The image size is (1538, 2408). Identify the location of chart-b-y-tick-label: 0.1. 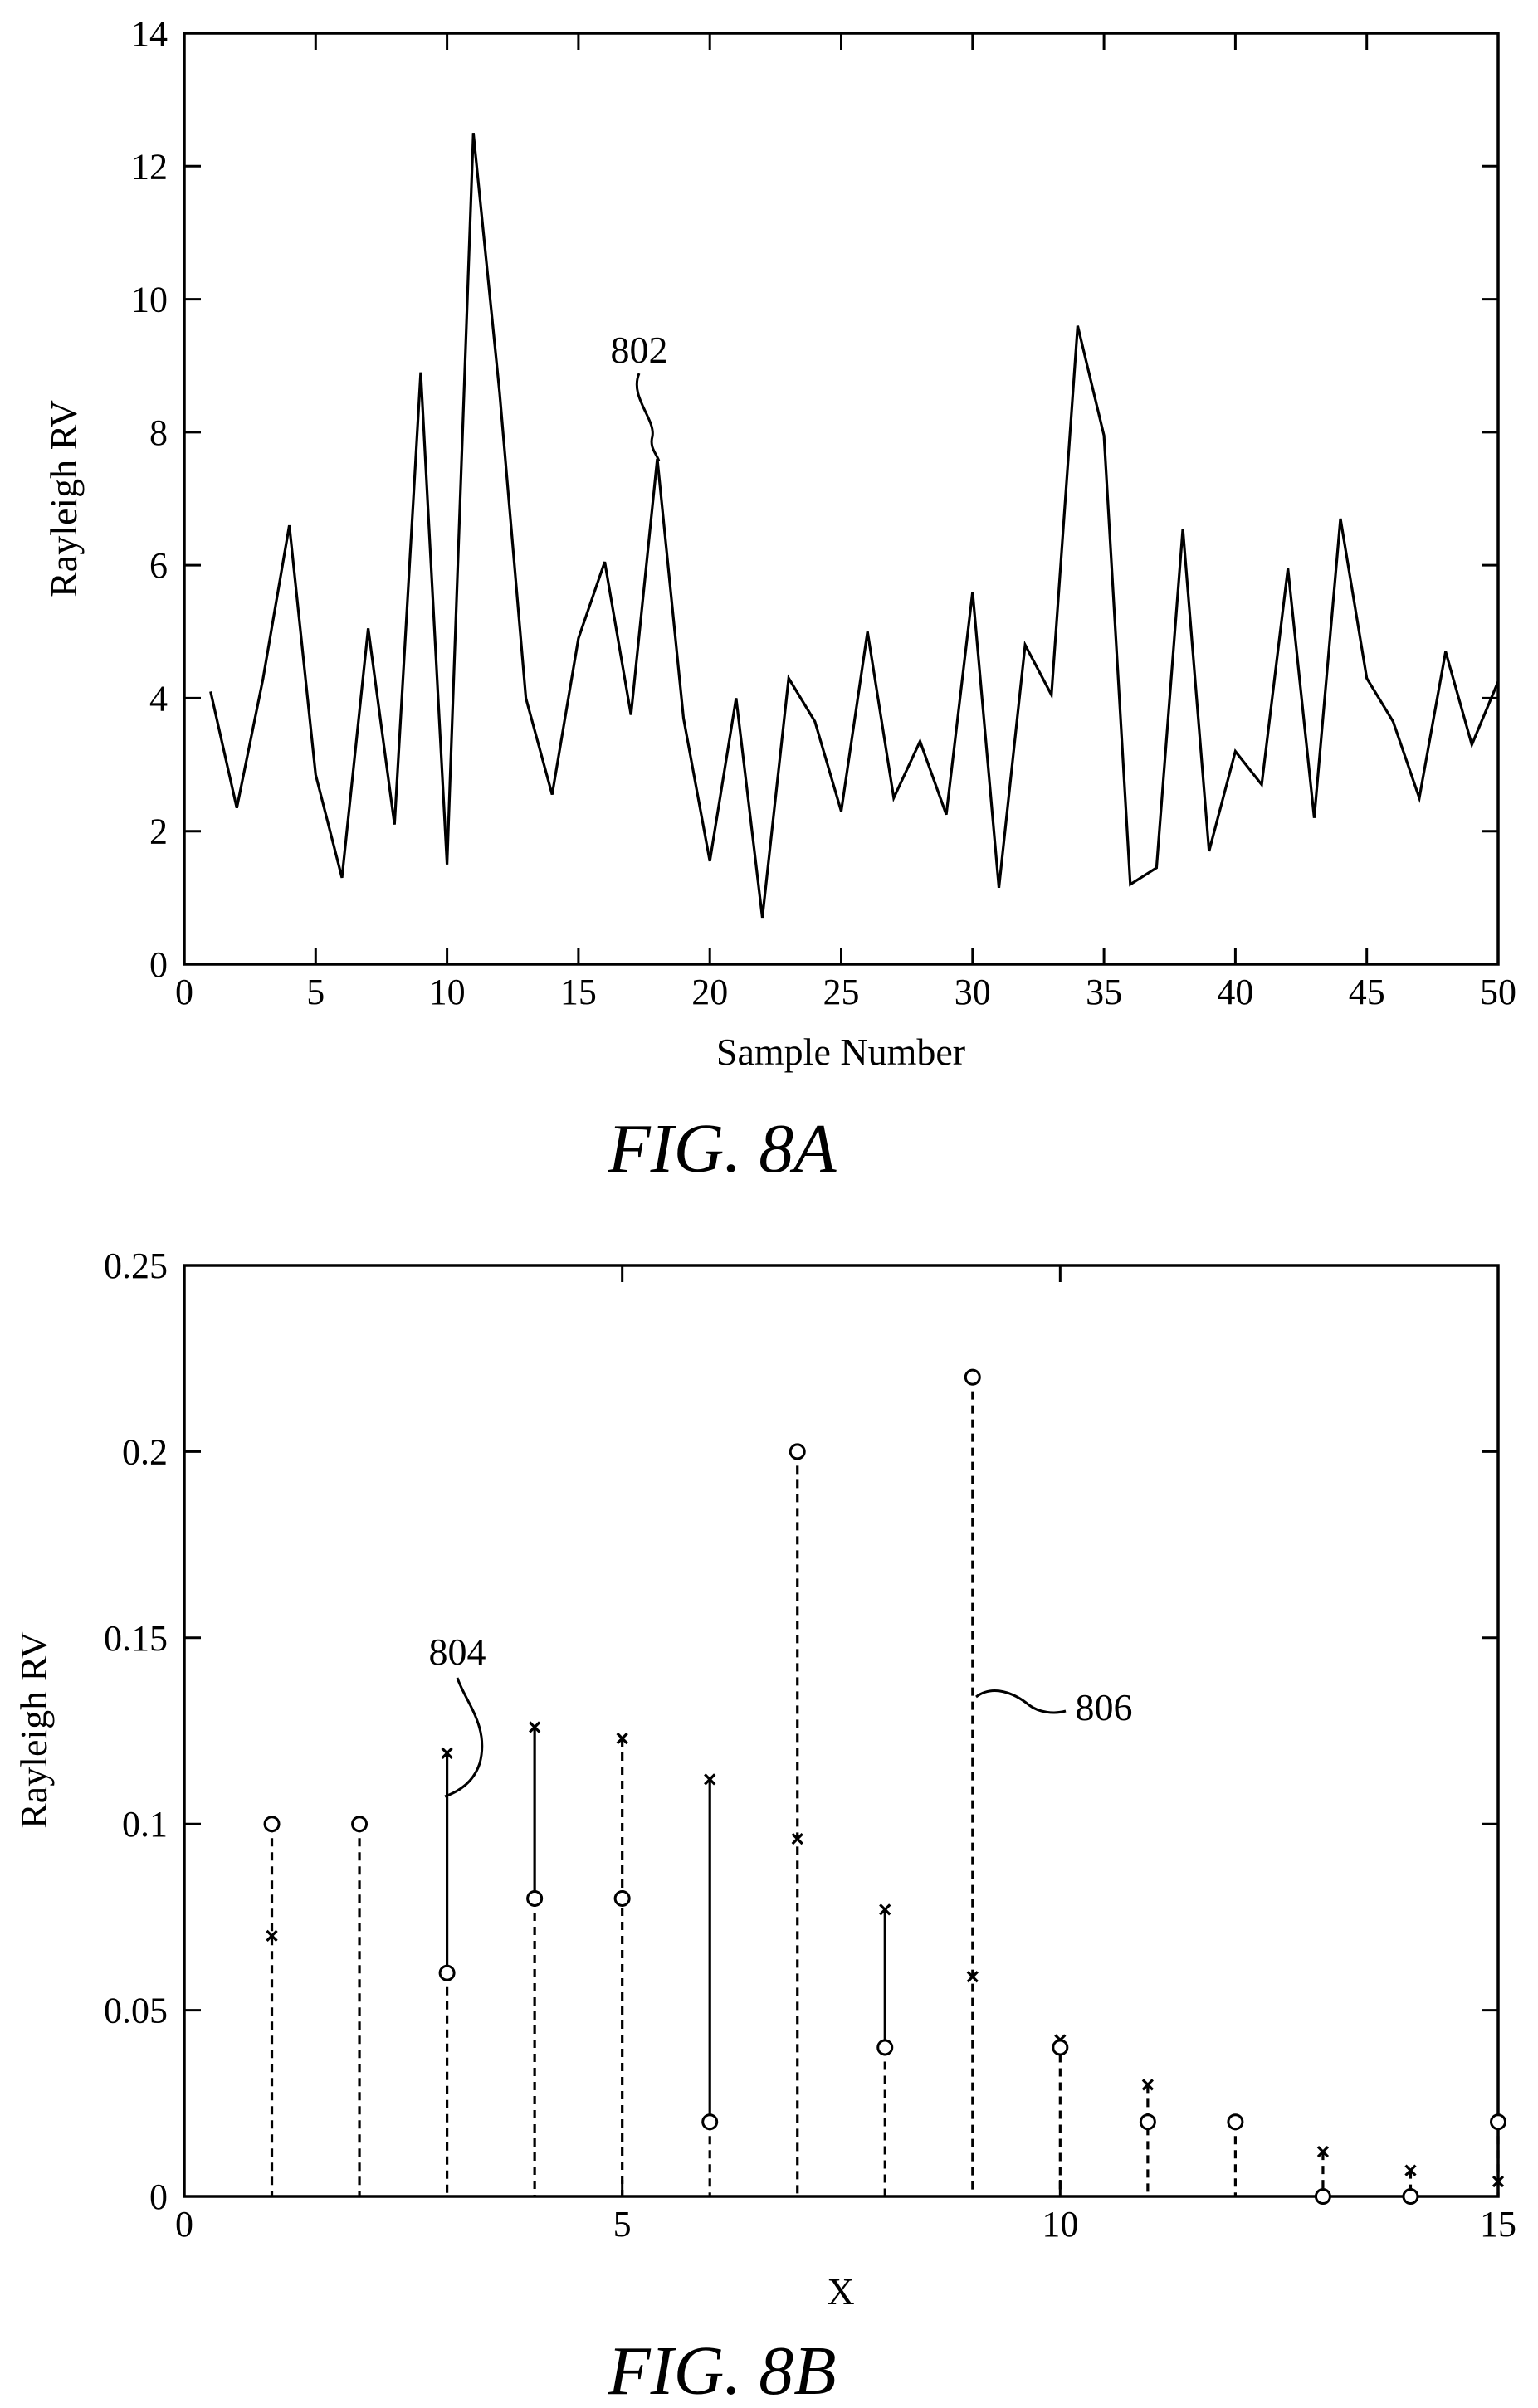
(145, 1824).